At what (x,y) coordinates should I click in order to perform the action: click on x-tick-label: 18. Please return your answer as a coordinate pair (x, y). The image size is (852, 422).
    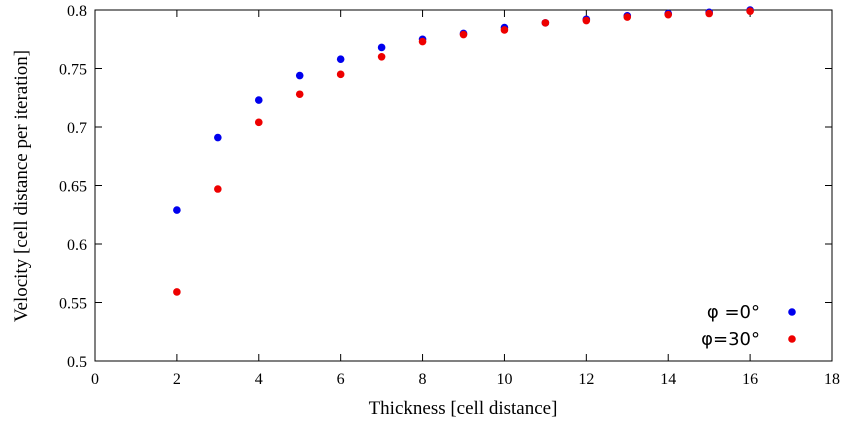
    Looking at the image, I should click on (832, 379).